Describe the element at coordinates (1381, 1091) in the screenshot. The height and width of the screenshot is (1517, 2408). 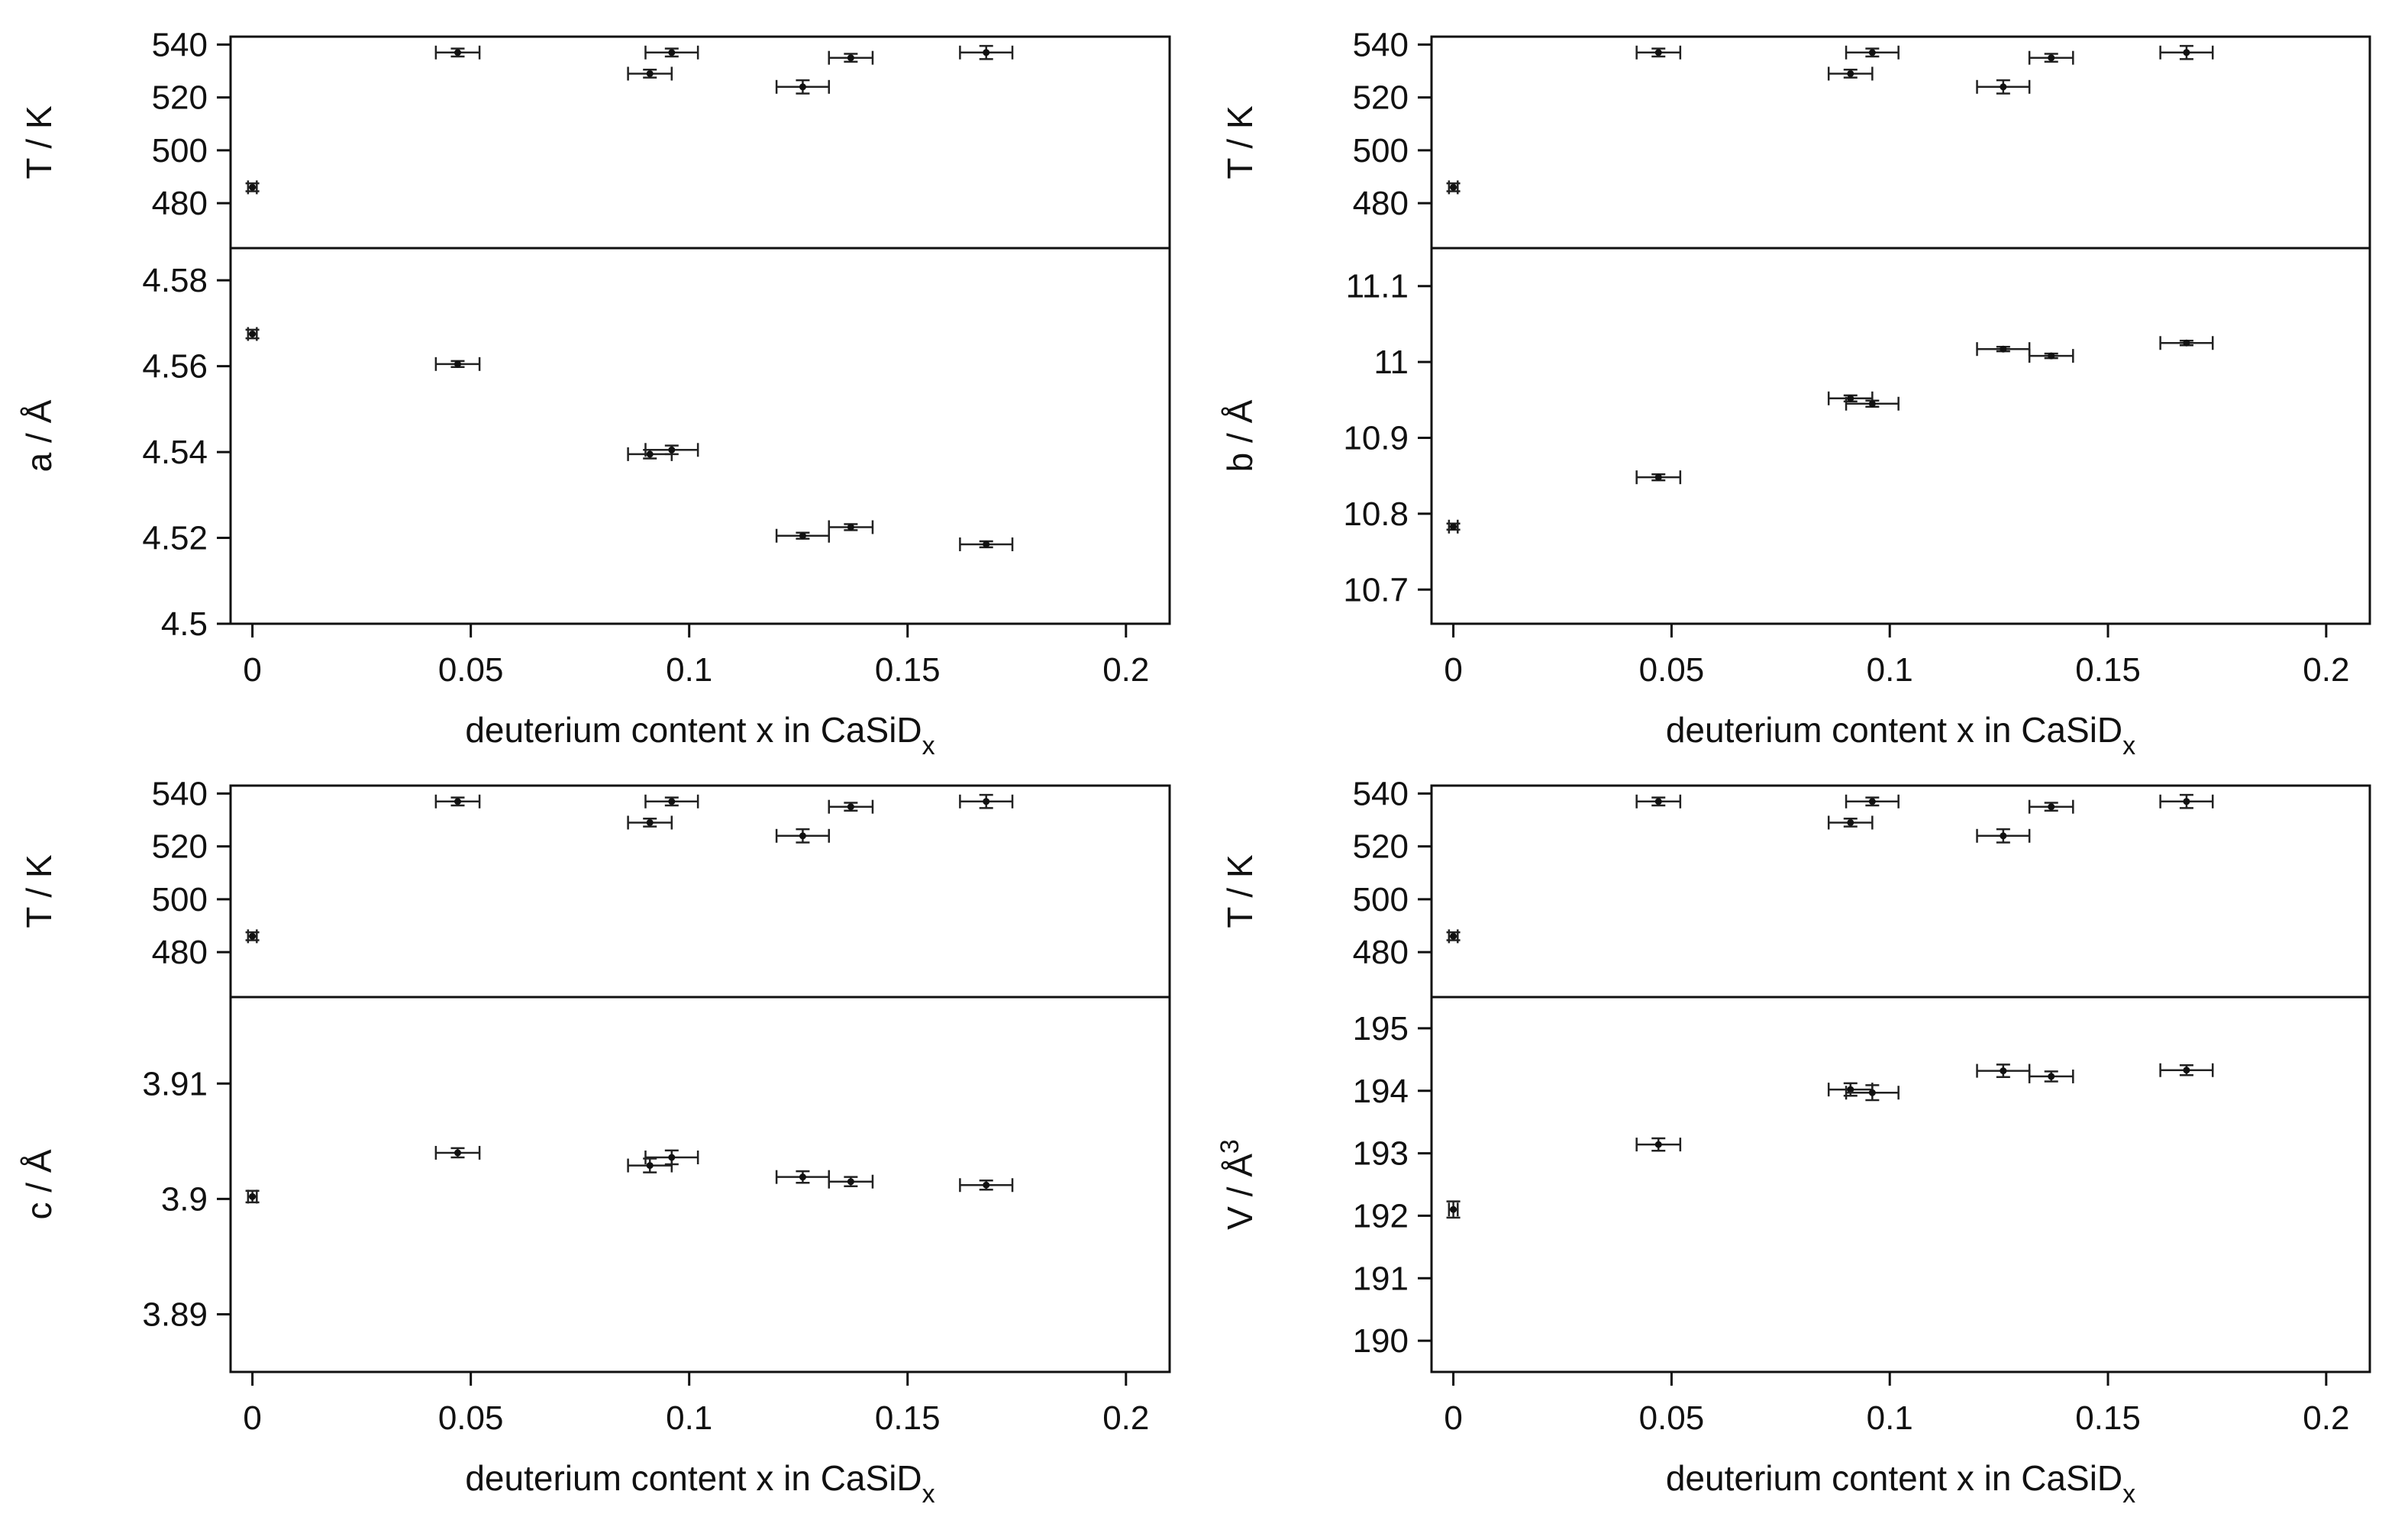
I see `y-tick-label: 194` at that location.